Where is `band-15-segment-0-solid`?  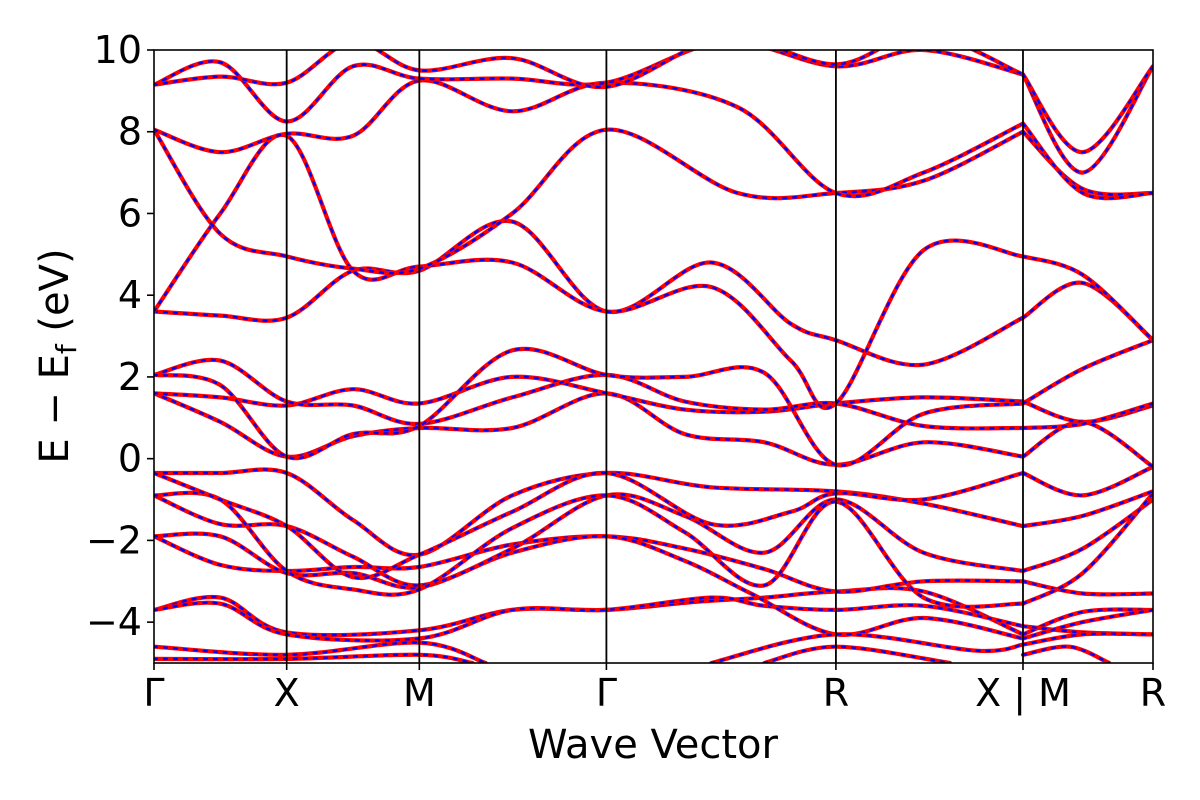
band-15-segment-0-solid is located at coordinates (590, 138).